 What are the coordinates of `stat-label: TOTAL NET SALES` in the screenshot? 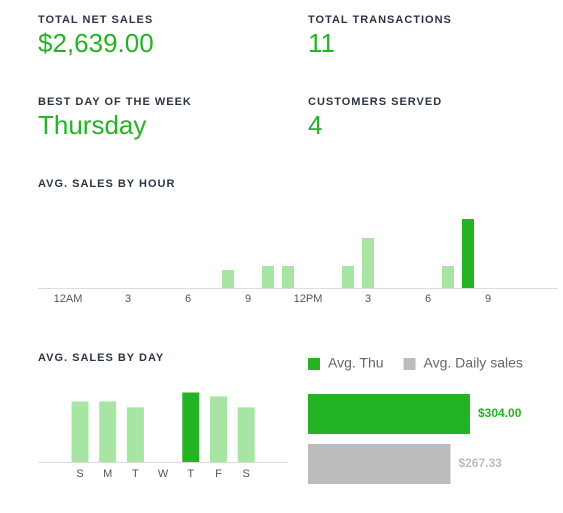 It's located at (95, 20).